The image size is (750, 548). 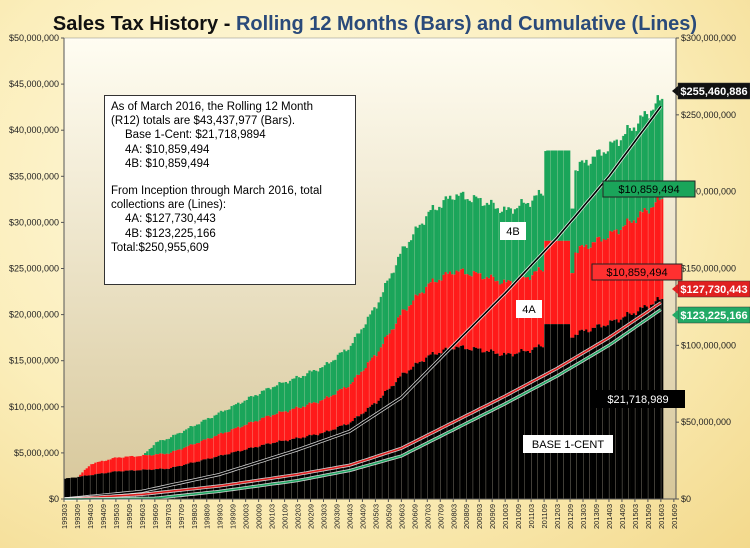 I want to click on y2-tick-label: $200,000,000, so click(x=708, y=192).